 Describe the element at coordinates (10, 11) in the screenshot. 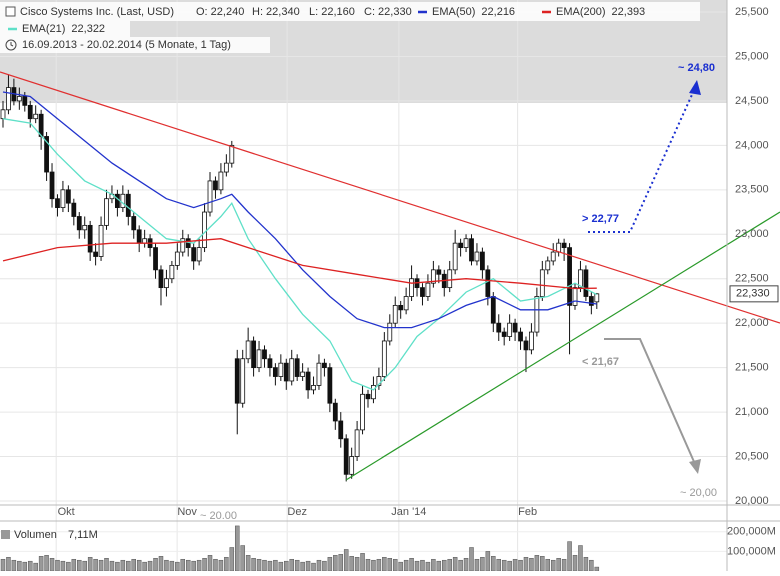

I see `candle-icon` at that location.